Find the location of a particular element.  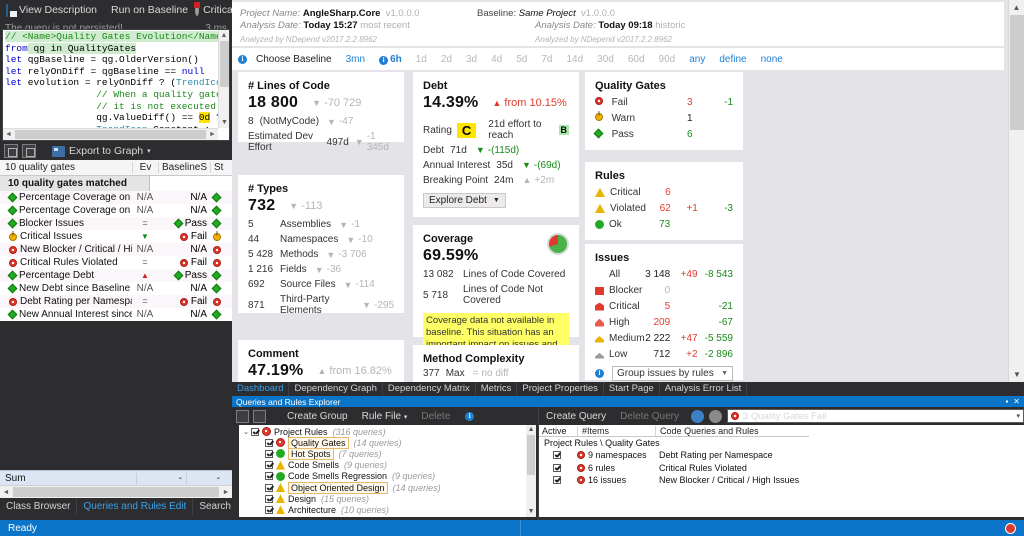

col-name: 10 quality gates is located at coordinates (40, 167).